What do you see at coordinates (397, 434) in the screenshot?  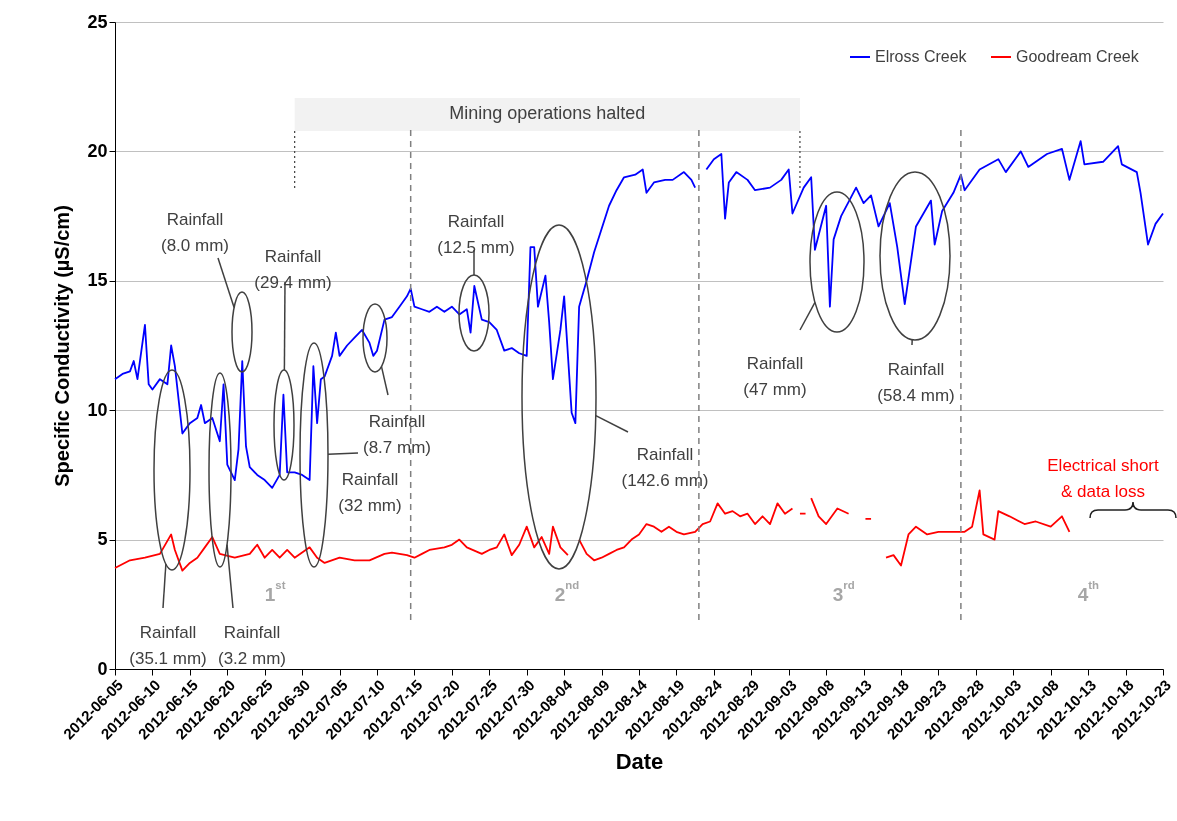 I see `annotation: Rainfall (8.7 mm)` at bounding box center [397, 434].